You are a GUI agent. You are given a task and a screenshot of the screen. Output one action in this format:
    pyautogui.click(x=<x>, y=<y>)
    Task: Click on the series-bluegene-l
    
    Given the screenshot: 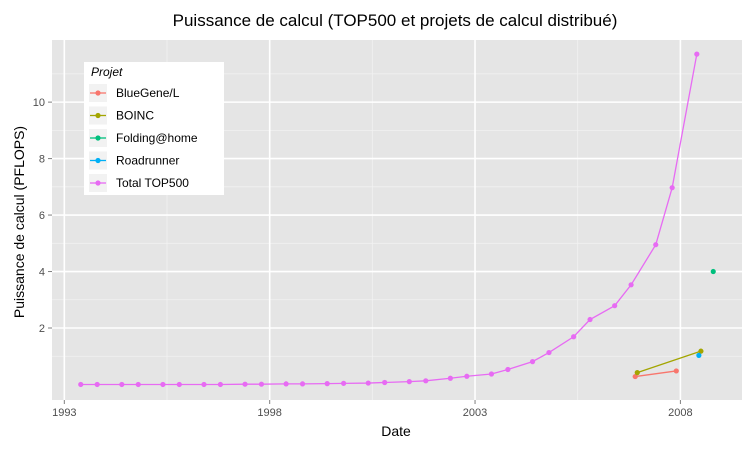 What is the action you would take?
    pyautogui.click(x=655, y=374)
    